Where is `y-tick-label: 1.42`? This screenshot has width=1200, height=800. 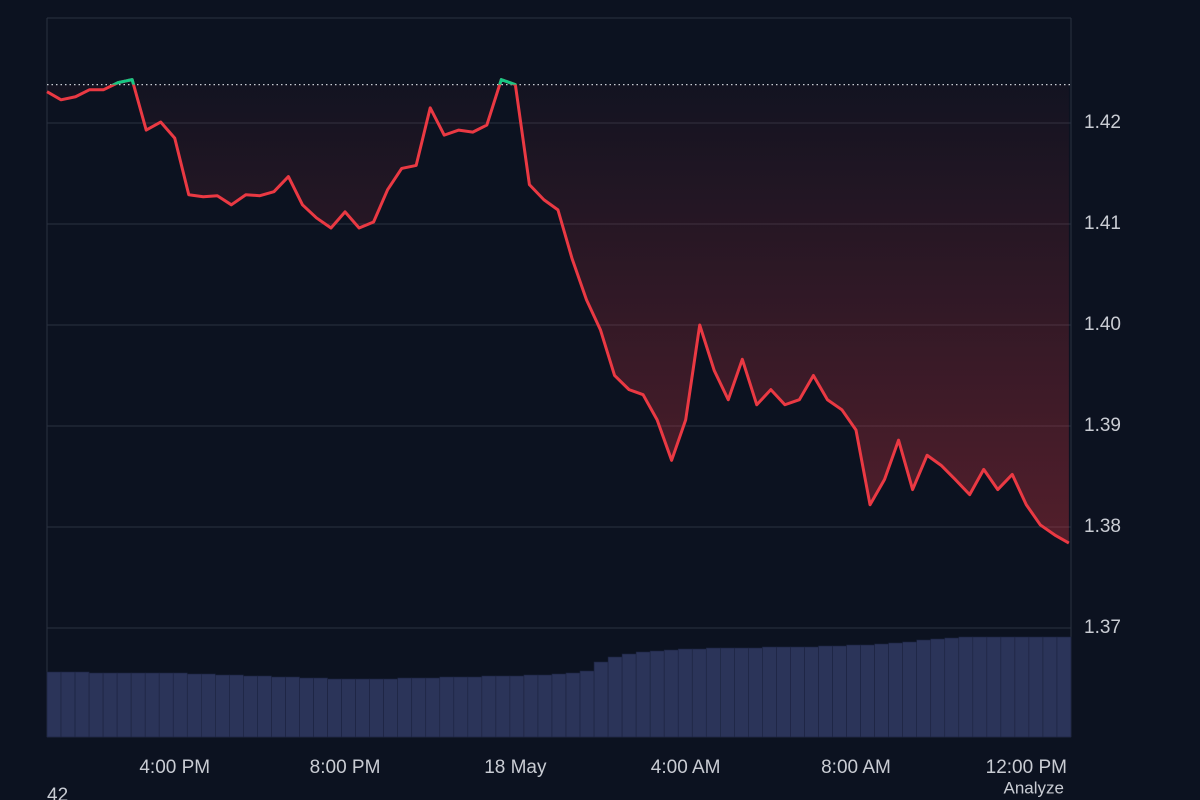 y-tick-label: 1.42 is located at coordinates (1102, 122).